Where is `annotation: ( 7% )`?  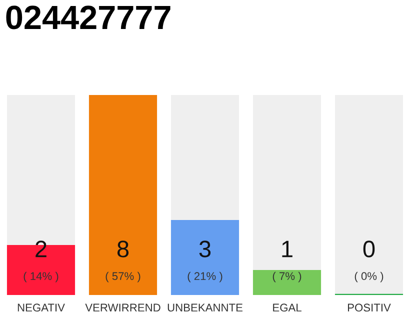 annotation: ( 7% ) is located at coordinates (287, 277).